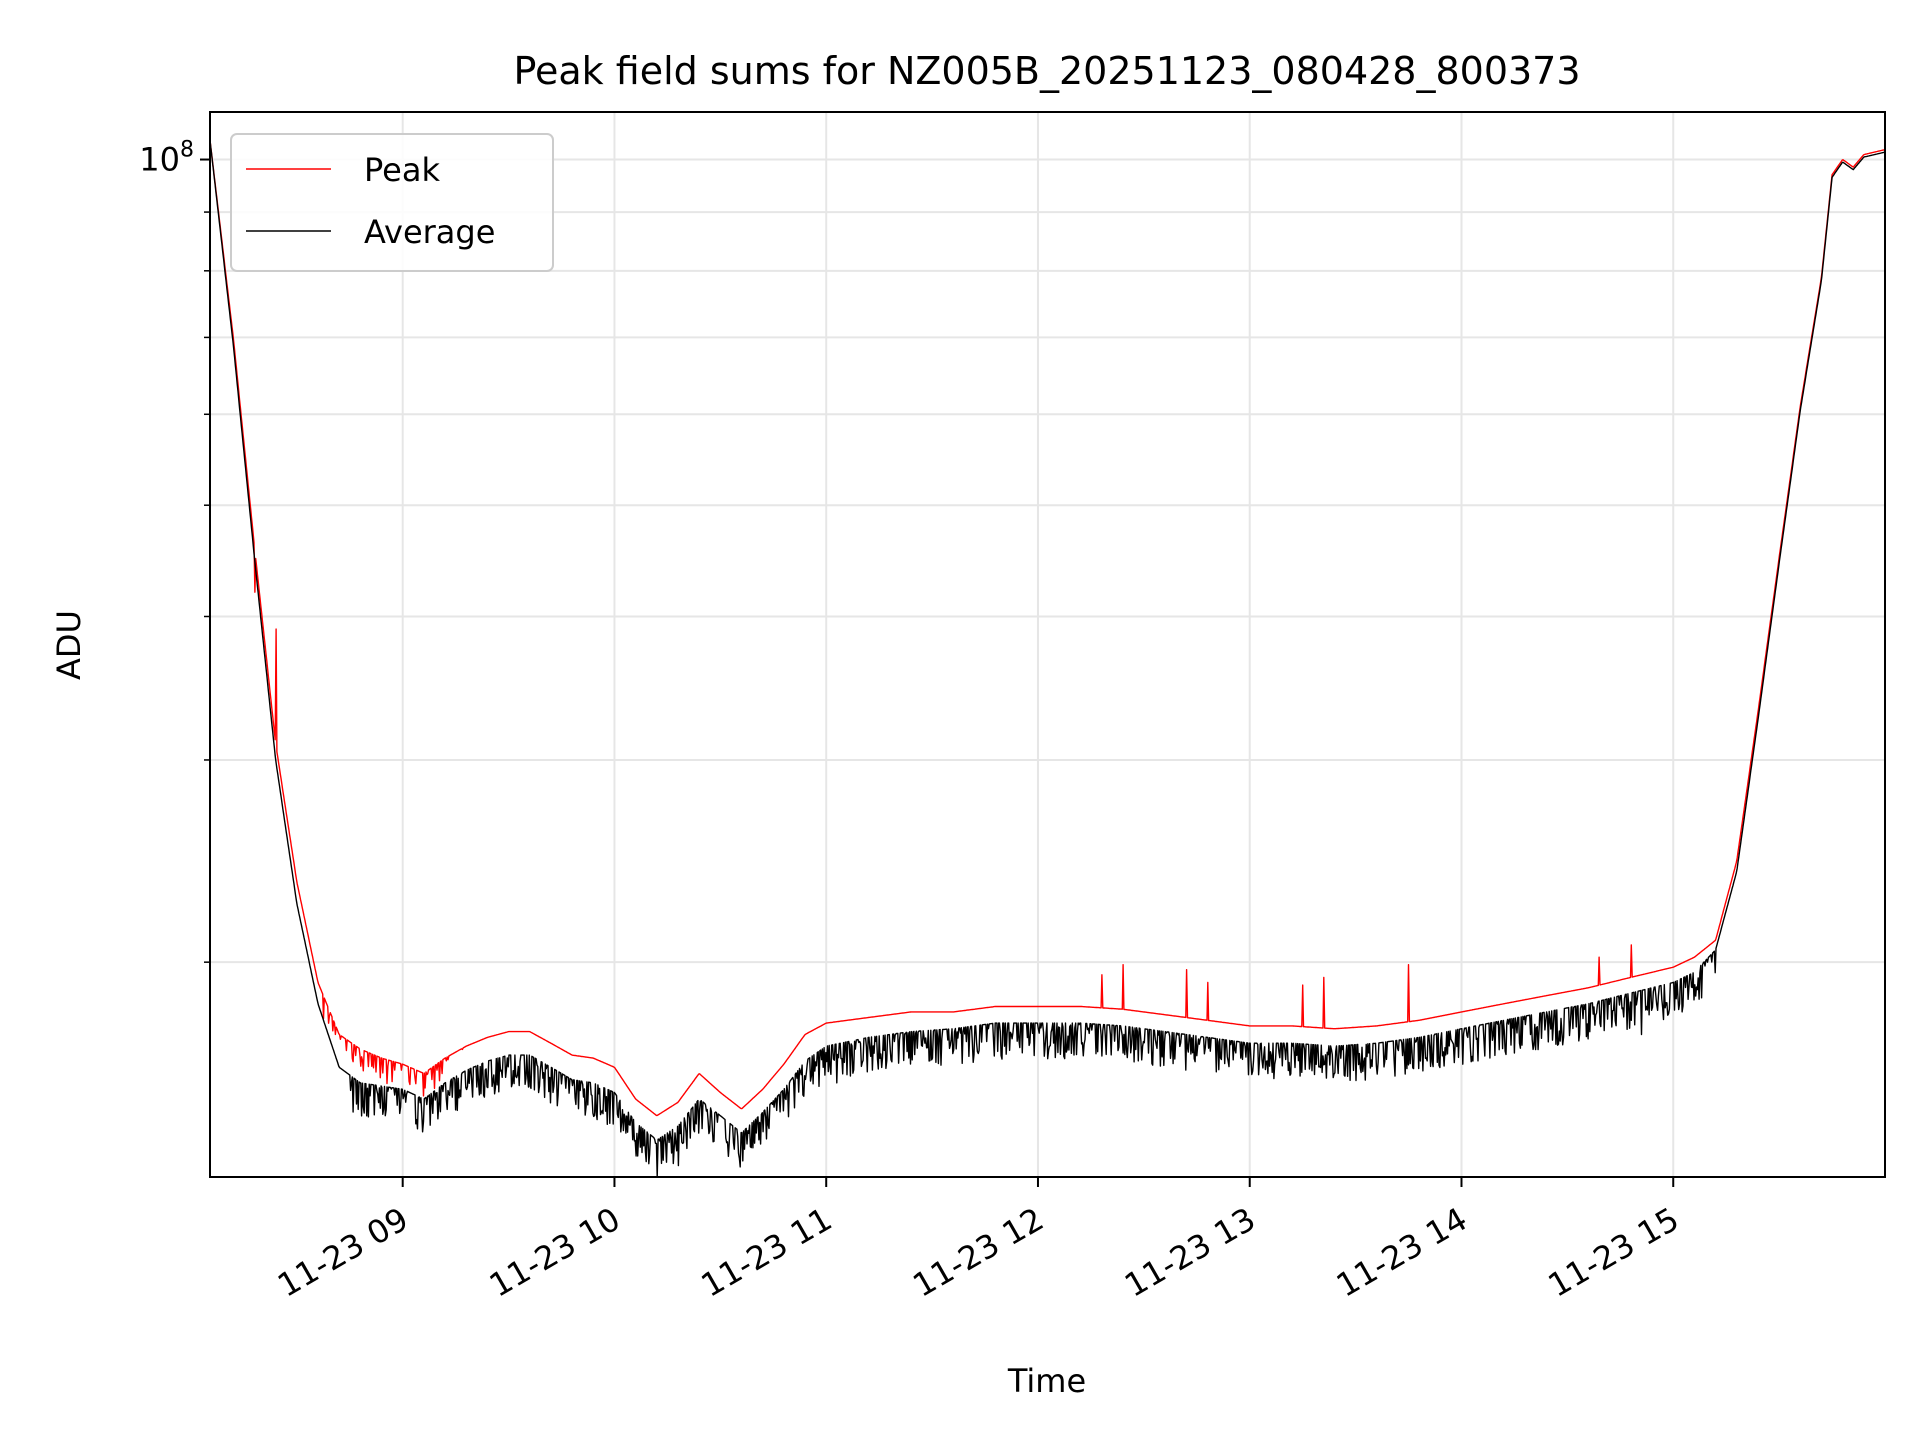 This screenshot has height=1440, width=1920. I want to click on x-tick-label: 11-23 10, so click(555, 1252).